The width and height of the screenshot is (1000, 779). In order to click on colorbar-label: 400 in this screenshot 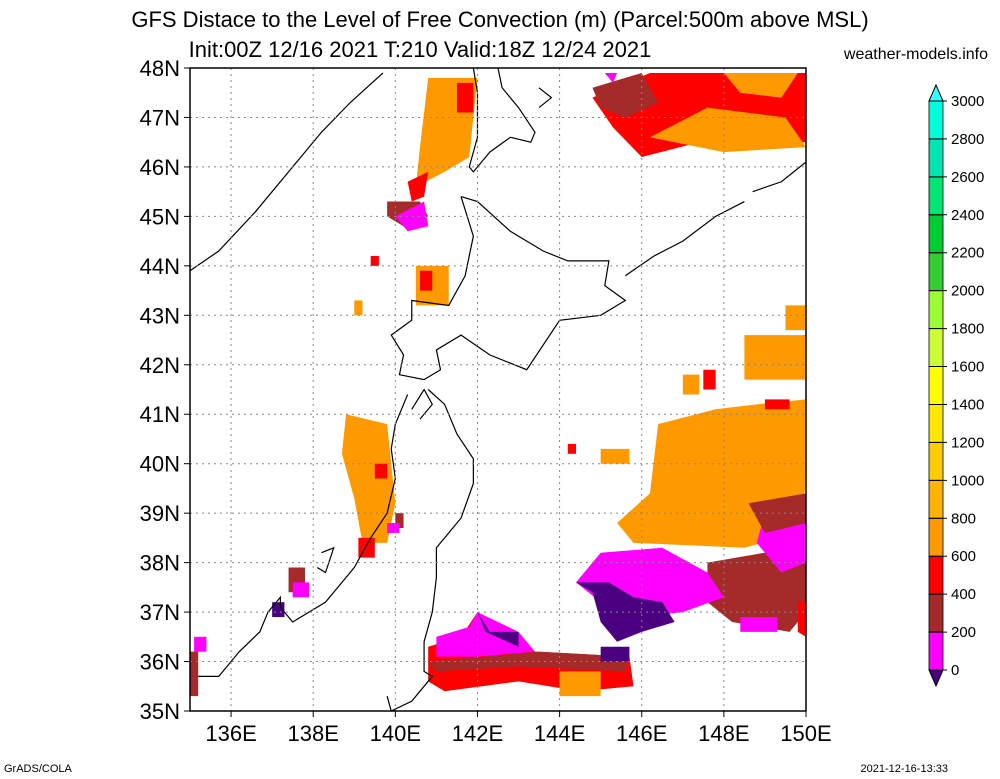, I will do `click(963, 594)`.